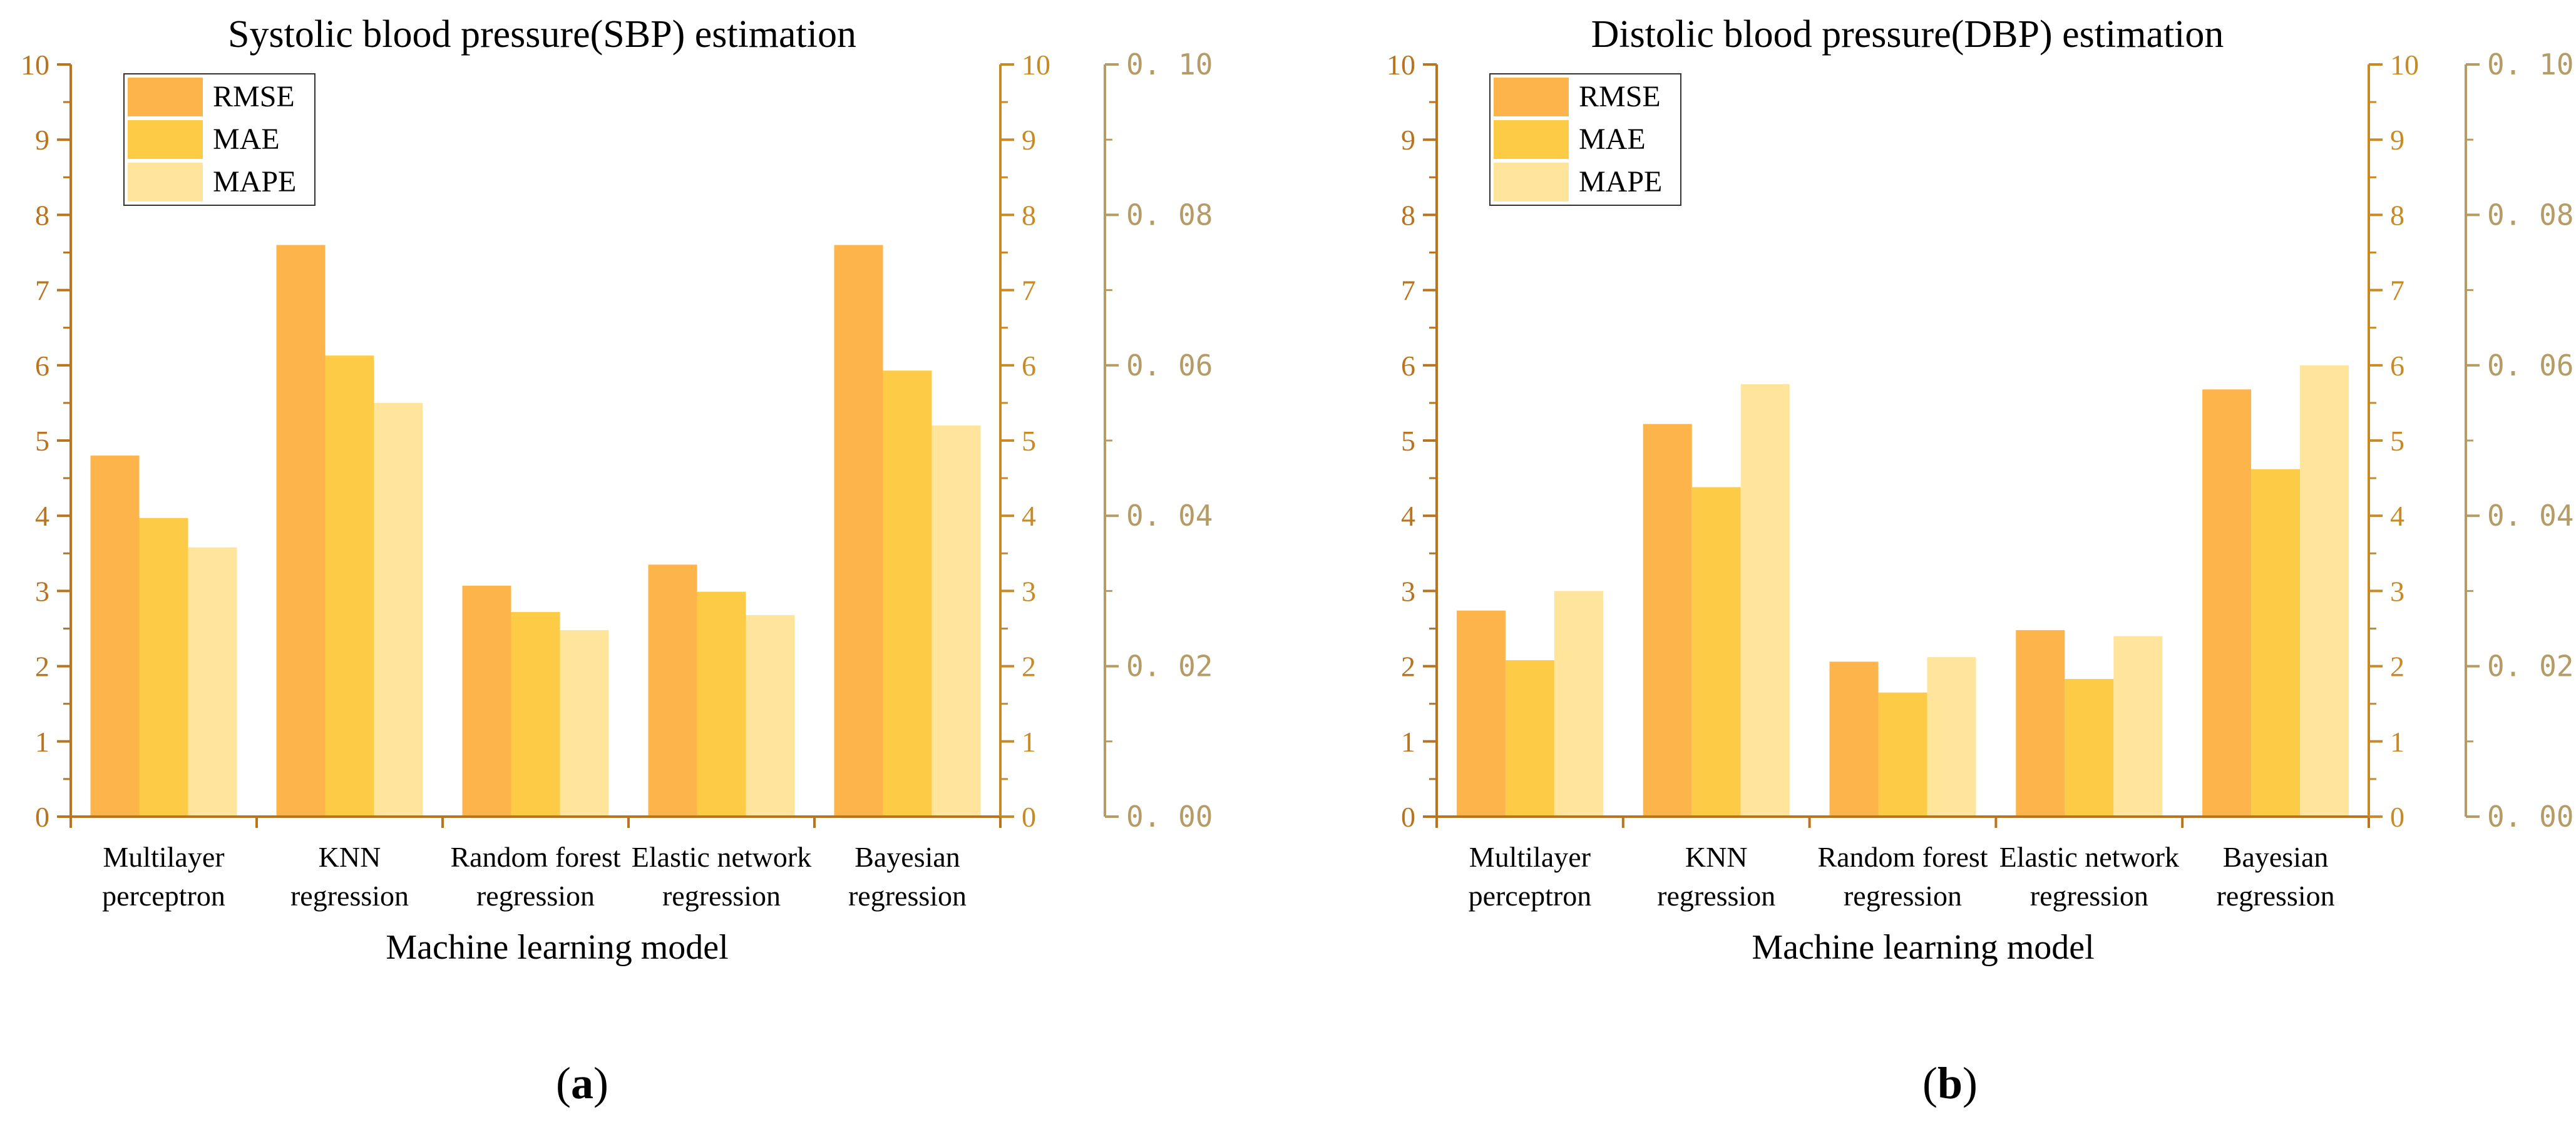  Describe the element at coordinates (2404, 65) in the screenshot. I see `y-mid-tick-label: 10` at that location.